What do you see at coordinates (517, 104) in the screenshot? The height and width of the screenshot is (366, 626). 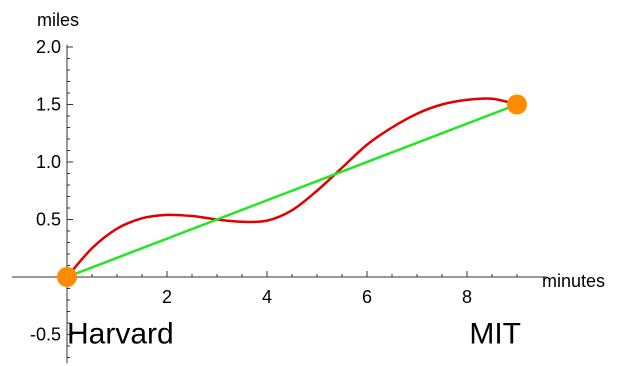 I see `end-point` at bounding box center [517, 104].